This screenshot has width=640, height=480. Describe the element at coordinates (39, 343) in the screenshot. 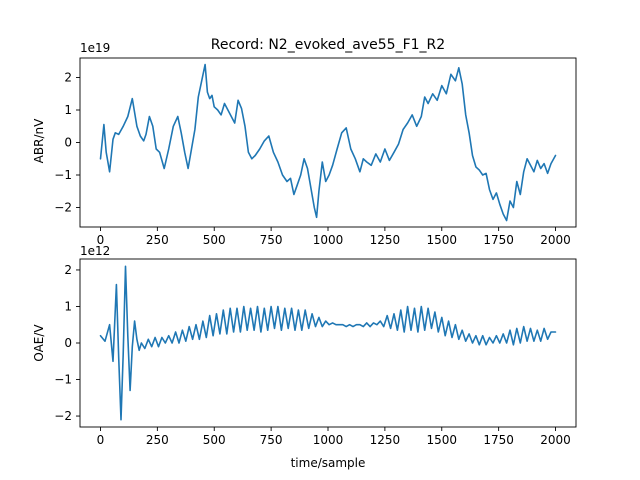

I see `oae-y-axis-label: OAE/V` at that location.